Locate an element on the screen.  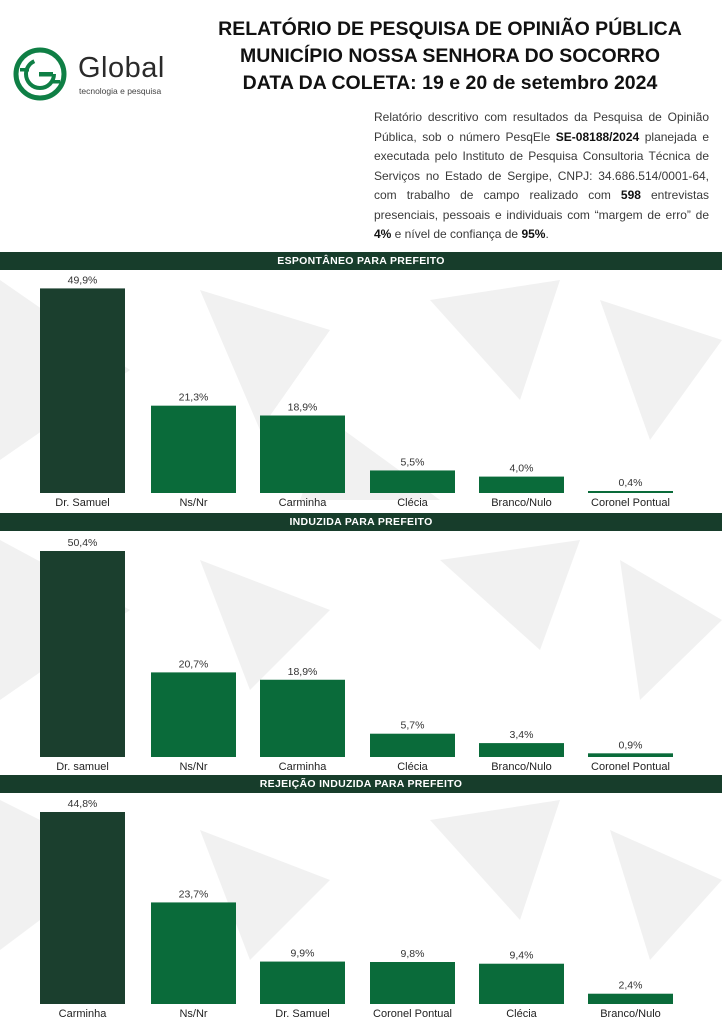
desc-text-5: . is located at coordinates (547, 234).